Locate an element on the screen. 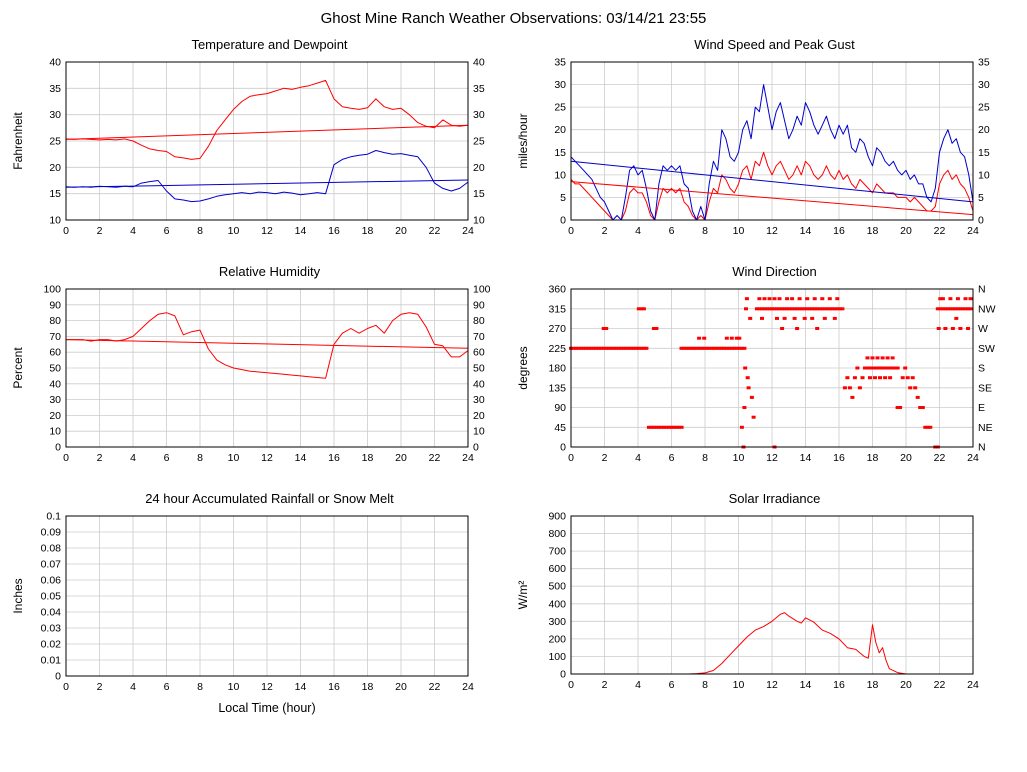 Image resolution: width=1027 pixels, height=772 pixels. chart-title-wind-direction: Wind Direction is located at coordinates (774, 271).